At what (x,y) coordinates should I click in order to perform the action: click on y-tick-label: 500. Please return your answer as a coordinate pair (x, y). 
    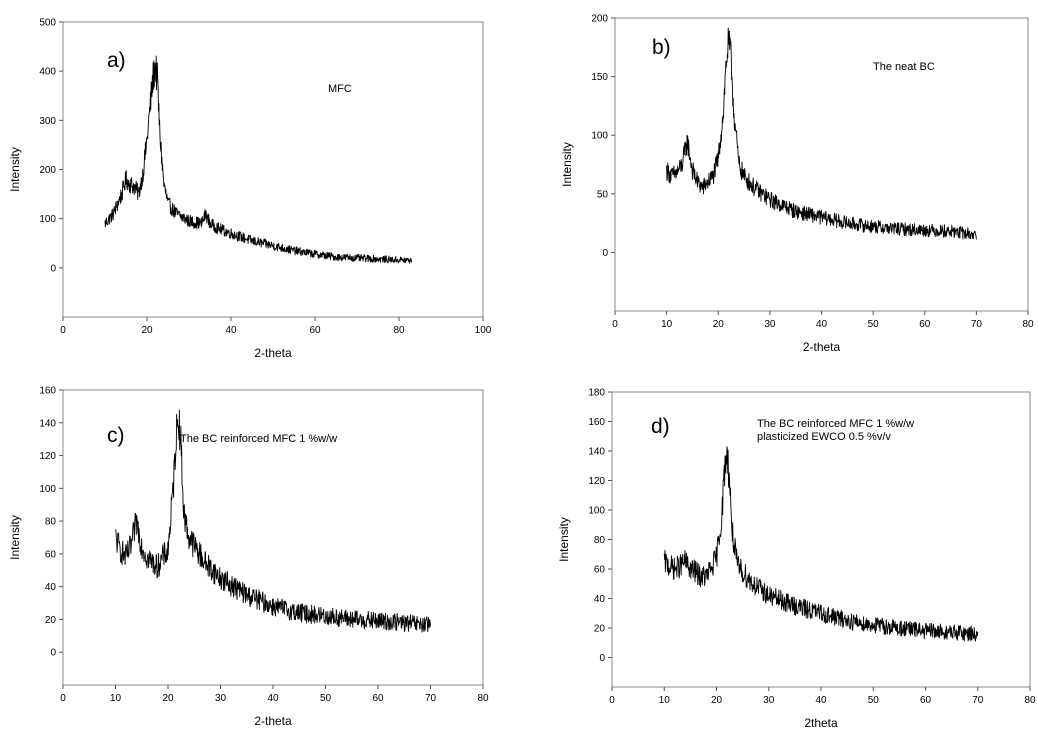
    Looking at the image, I should click on (47, 23).